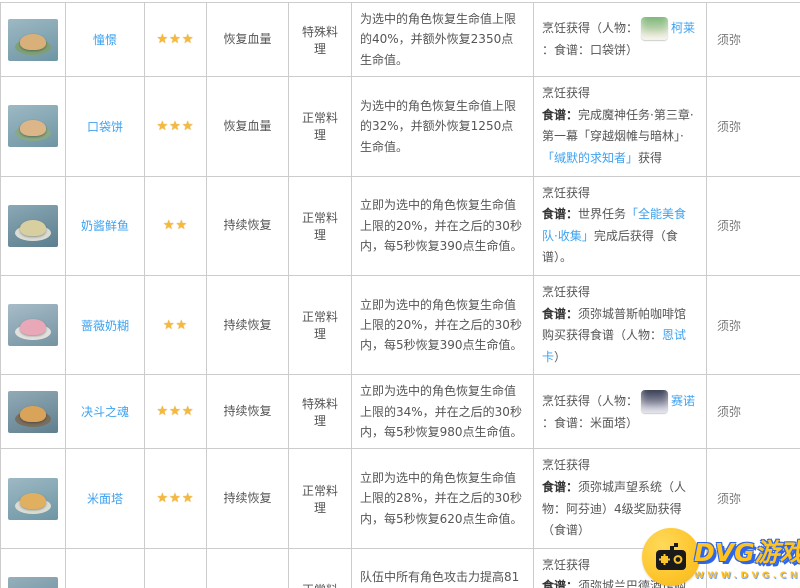 The image size is (800, 588). I want to click on obtain-text: ）, so click(560, 356).